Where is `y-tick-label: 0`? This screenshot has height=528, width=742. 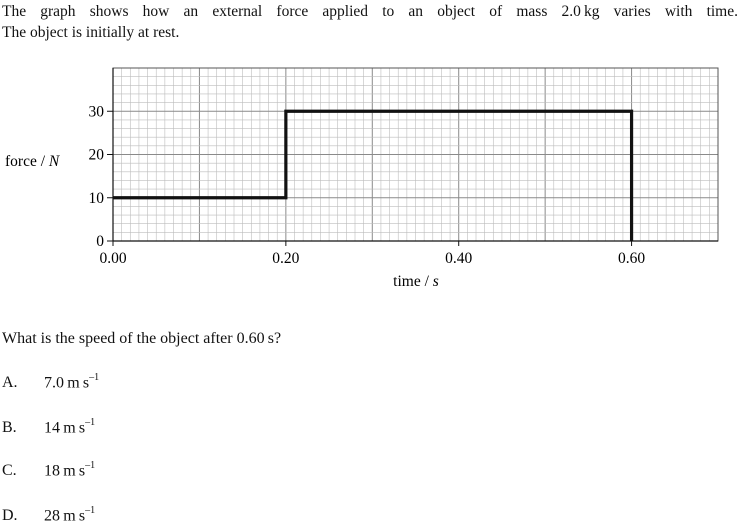
y-tick-label: 0 is located at coordinates (100, 241).